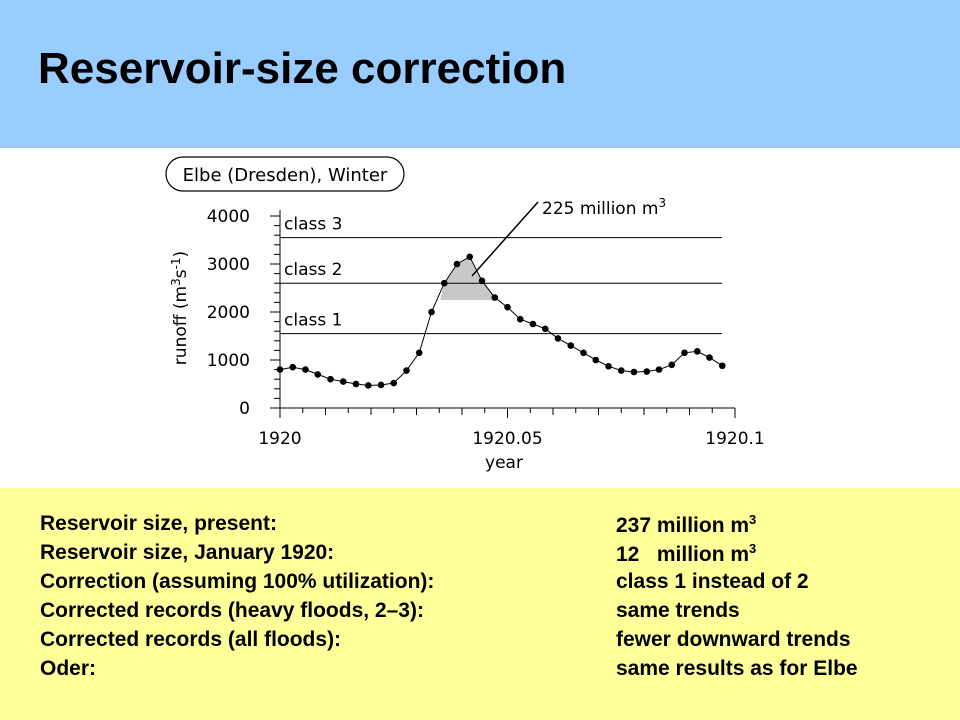 Image resolution: width=960 pixels, height=720 pixels. Describe the element at coordinates (158, 523) in the screenshot. I see `info-label: Reservoir size, present:` at that location.